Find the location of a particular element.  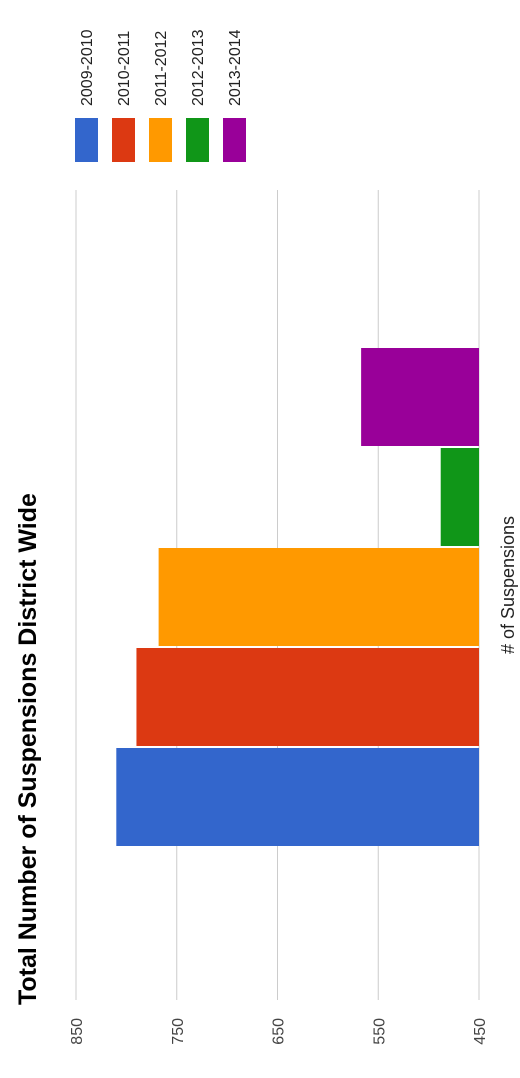

bar-2009-2010 is located at coordinates (298, 797).